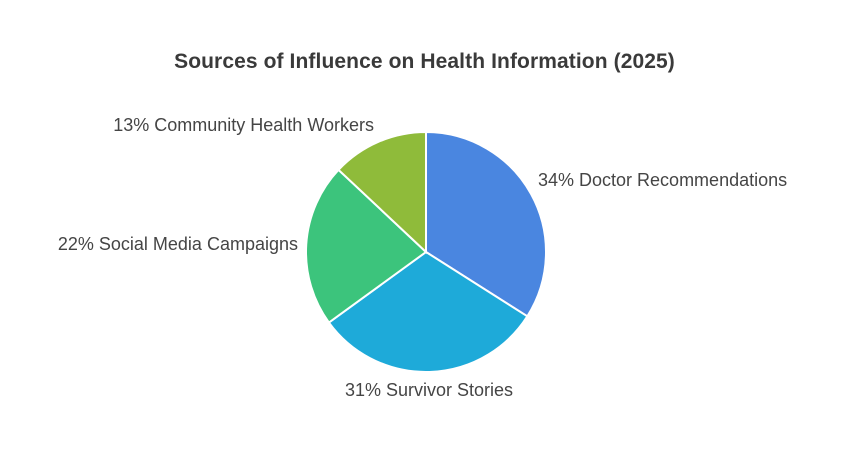 This screenshot has height=450, width=849. Describe the element at coordinates (178, 244) in the screenshot. I see `pie-label-social-media-campaigns: 22% Social Media Campaigns` at that location.